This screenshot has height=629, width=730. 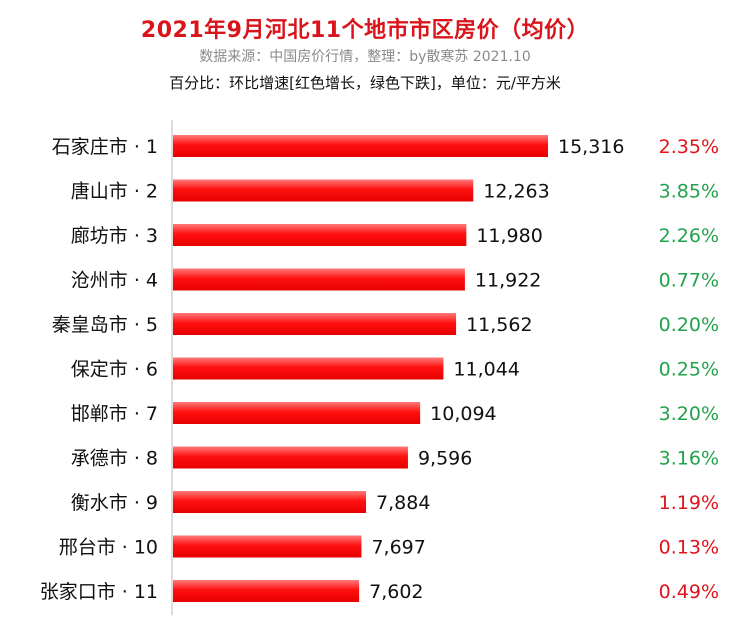 What do you see at coordinates (689, 236) in the screenshot?
I see `mom-change-label: 2.26%` at bounding box center [689, 236].